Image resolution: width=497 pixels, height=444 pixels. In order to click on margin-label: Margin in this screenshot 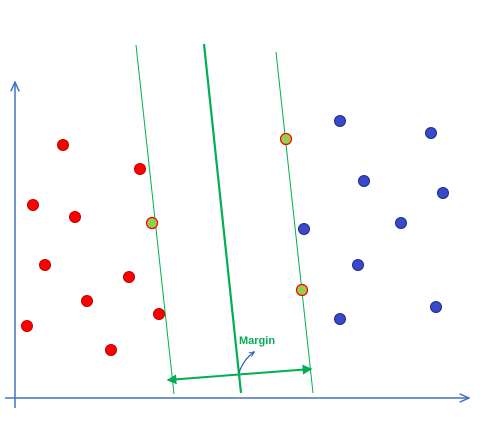, I will do `click(257, 341)`.